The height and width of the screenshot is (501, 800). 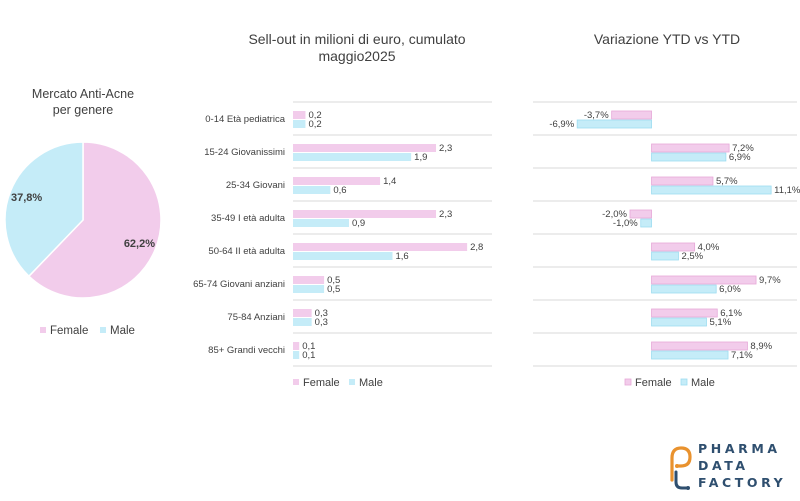 I want to click on sellout-value-label-male: 1,9, so click(x=420, y=157).